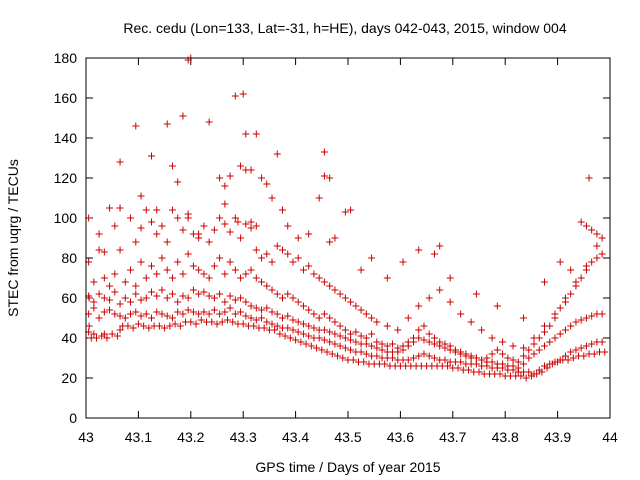 This screenshot has width=640, height=480. I want to click on x-tick-label: 43.4, so click(295, 437).